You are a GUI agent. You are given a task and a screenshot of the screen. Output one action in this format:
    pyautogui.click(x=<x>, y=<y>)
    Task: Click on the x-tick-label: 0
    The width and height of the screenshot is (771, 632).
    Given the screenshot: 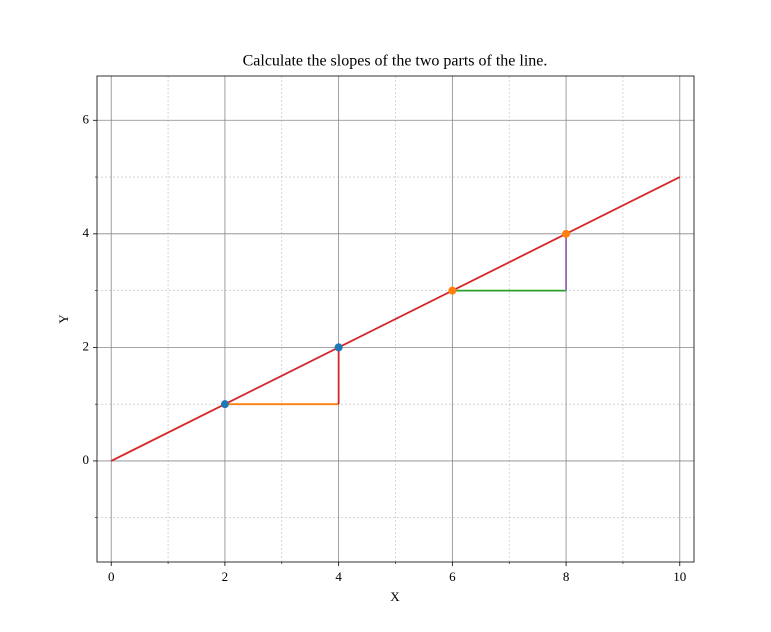 What is the action you would take?
    pyautogui.click(x=111, y=576)
    